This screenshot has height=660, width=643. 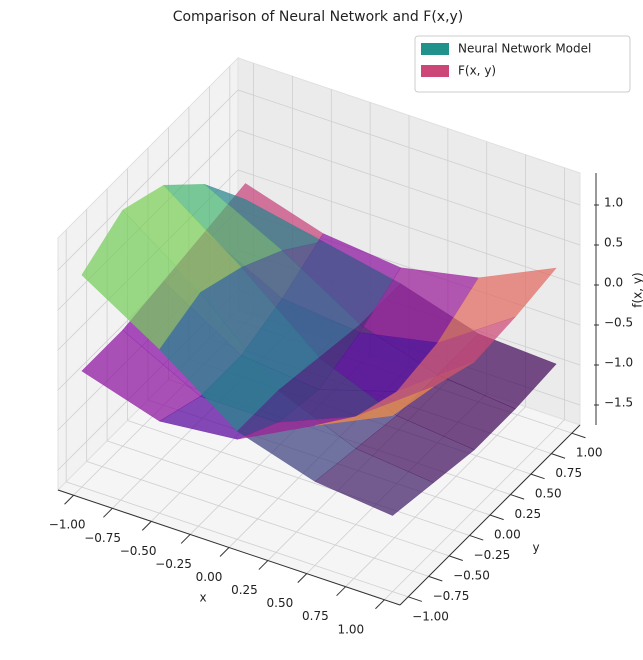 What do you see at coordinates (507, 535) in the screenshot?
I see `y-tick-label: 0.00` at bounding box center [507, 535].